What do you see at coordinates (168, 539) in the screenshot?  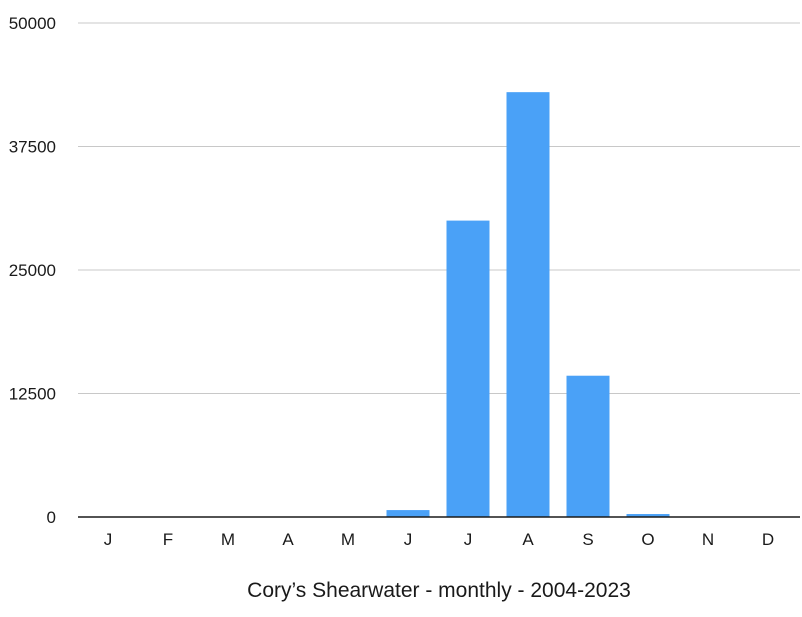 I see `x-tick-label: F` at bounding box center [168, 539].